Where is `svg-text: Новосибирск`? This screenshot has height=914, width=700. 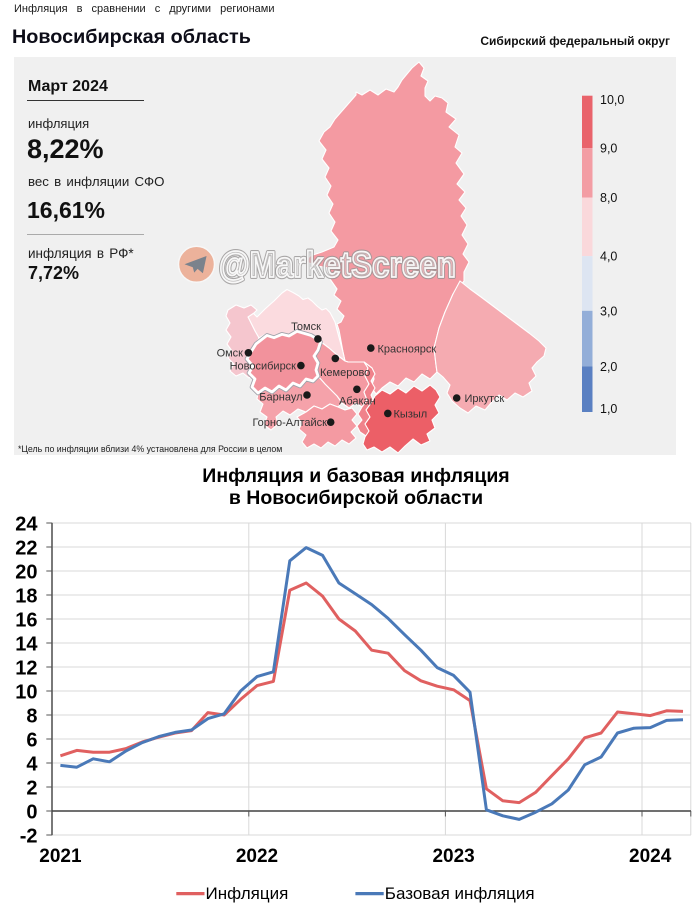 svg-text: Новосибирск is located at coordinates (263, 367).